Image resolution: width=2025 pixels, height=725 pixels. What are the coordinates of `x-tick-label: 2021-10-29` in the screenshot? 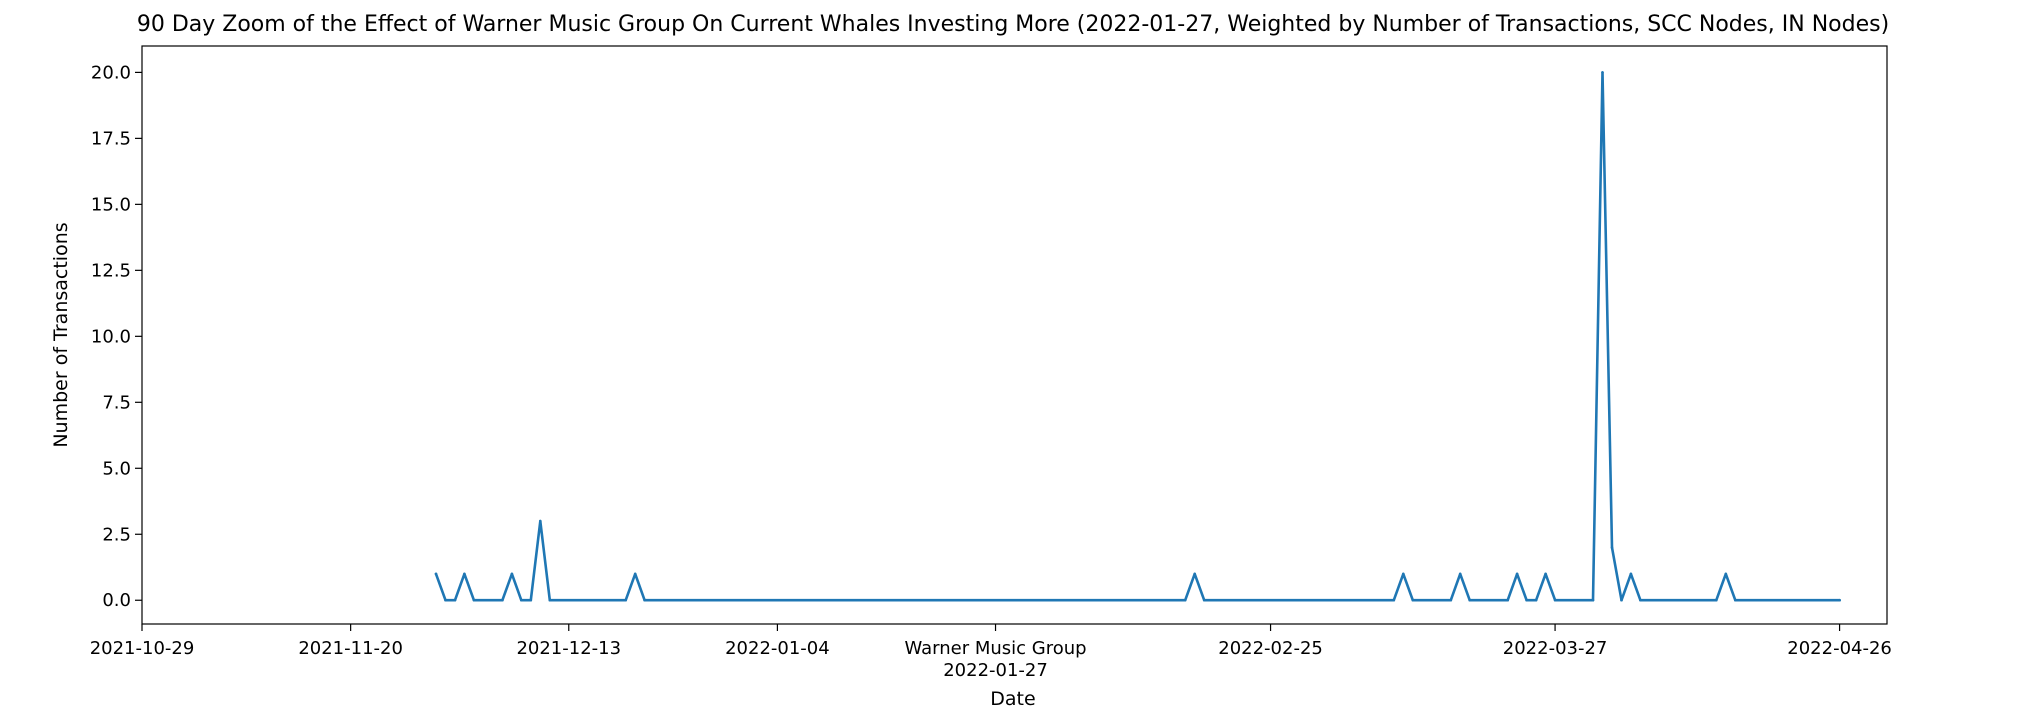 It's located at (142, 648).